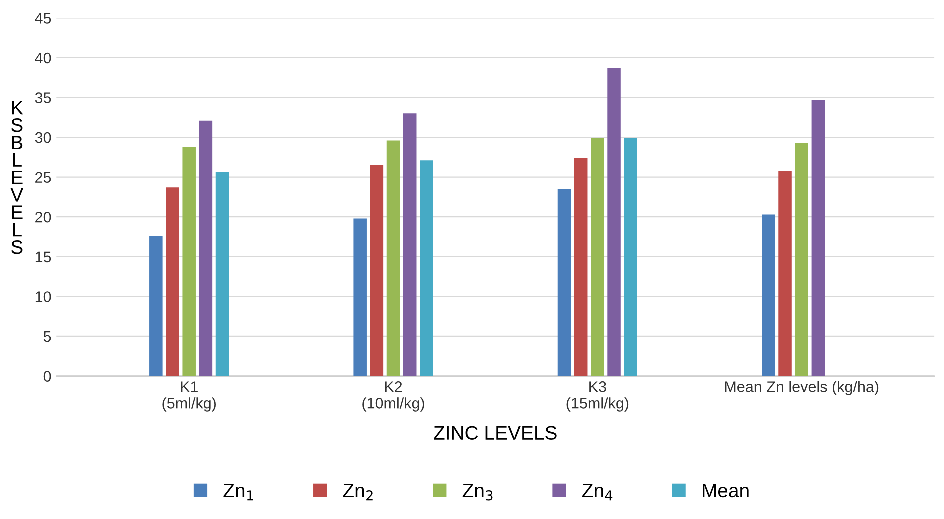  I want to click on legend-label: Zn$_{2}$, so click(358, 492).